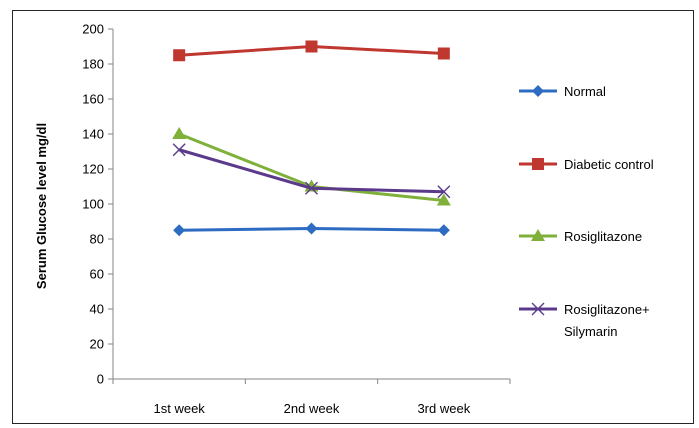  I want to click on series-normal, so click(311, 229).